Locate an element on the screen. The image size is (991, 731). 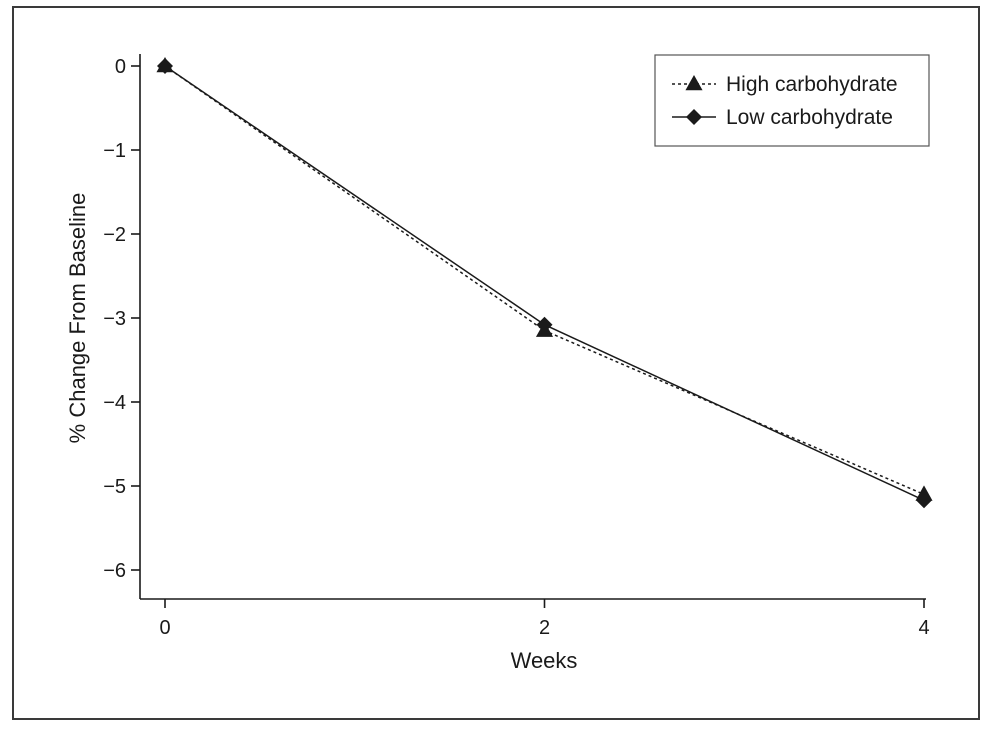
legend-label: Low carbohydrate is located at coordinates (809, 117).